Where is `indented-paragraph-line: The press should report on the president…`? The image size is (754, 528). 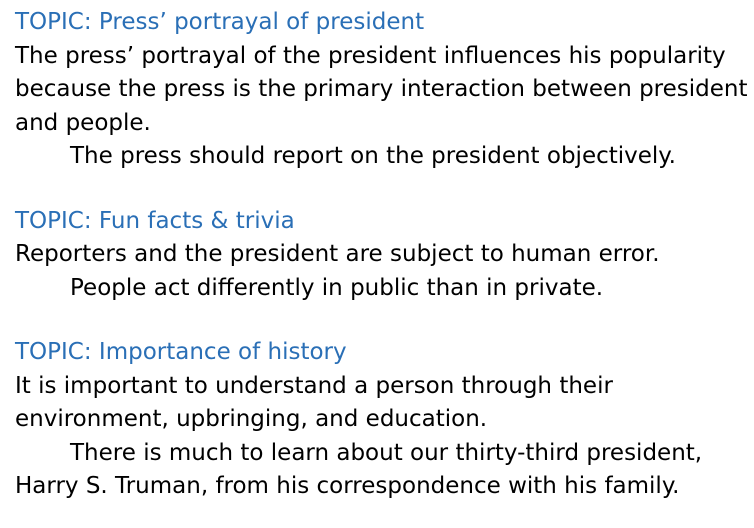
indented-paragraph-line: The press should report on the president… is located at coordinates (373, 156).